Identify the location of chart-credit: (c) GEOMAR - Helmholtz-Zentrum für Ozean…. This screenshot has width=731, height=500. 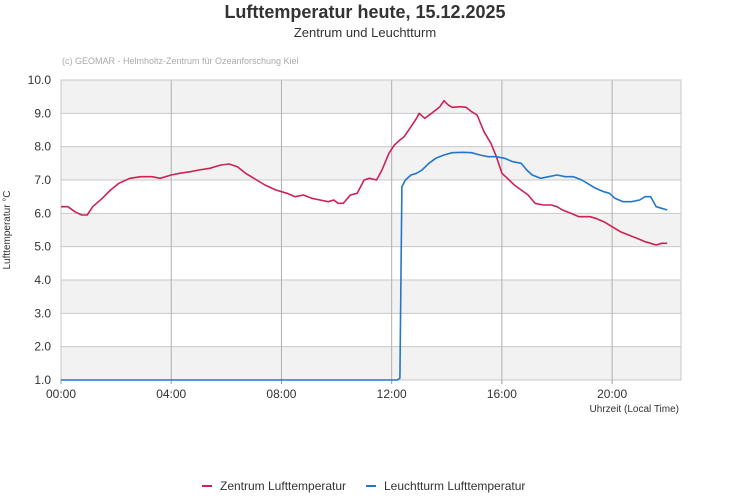
(180, 61).